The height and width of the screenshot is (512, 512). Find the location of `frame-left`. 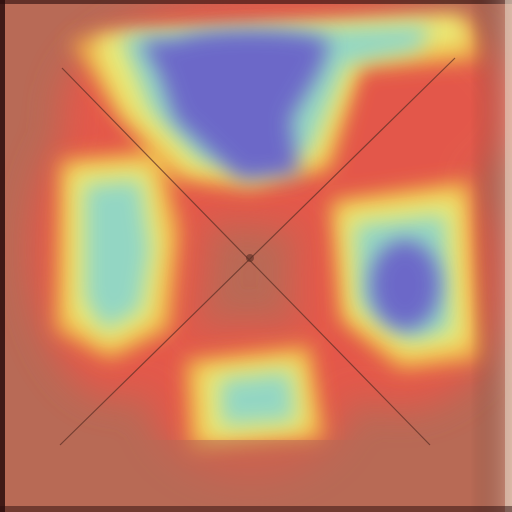

frame-left is located at coordinates (2, 256).